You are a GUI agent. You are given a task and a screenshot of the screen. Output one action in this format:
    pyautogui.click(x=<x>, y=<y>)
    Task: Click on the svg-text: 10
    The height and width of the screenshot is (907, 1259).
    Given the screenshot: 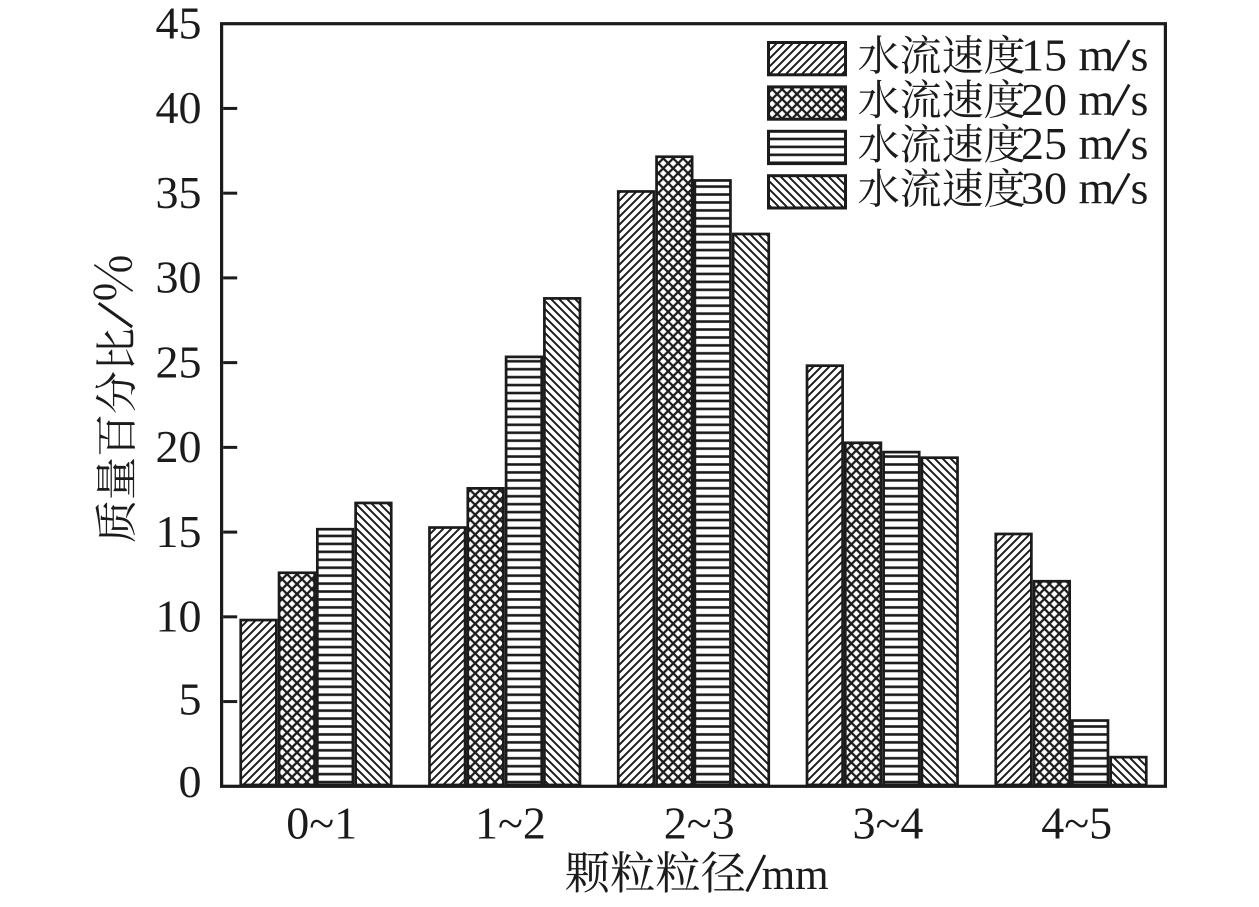 What is the action you would take?
    pyautogui.click(x=179, y=616)
    